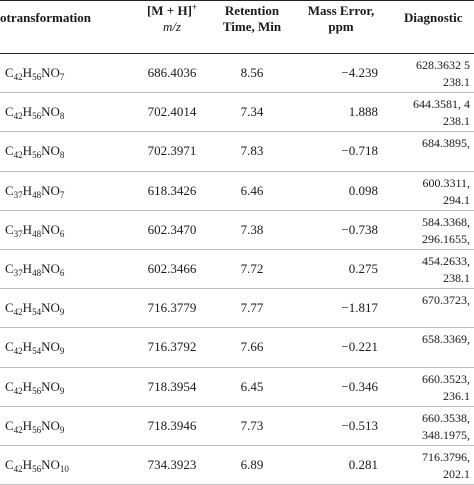  I want to click on retention-time-cell: 6.45, so click(252, 386).